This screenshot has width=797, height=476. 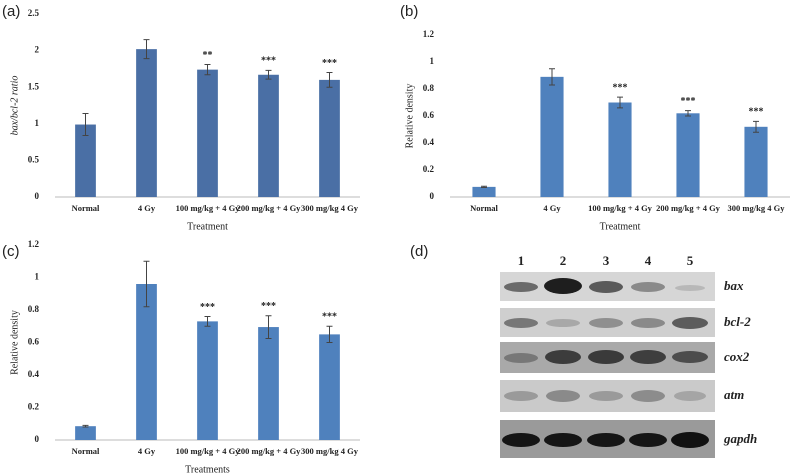 I want to click on lane-label: 1, so click(x=521, y=260).